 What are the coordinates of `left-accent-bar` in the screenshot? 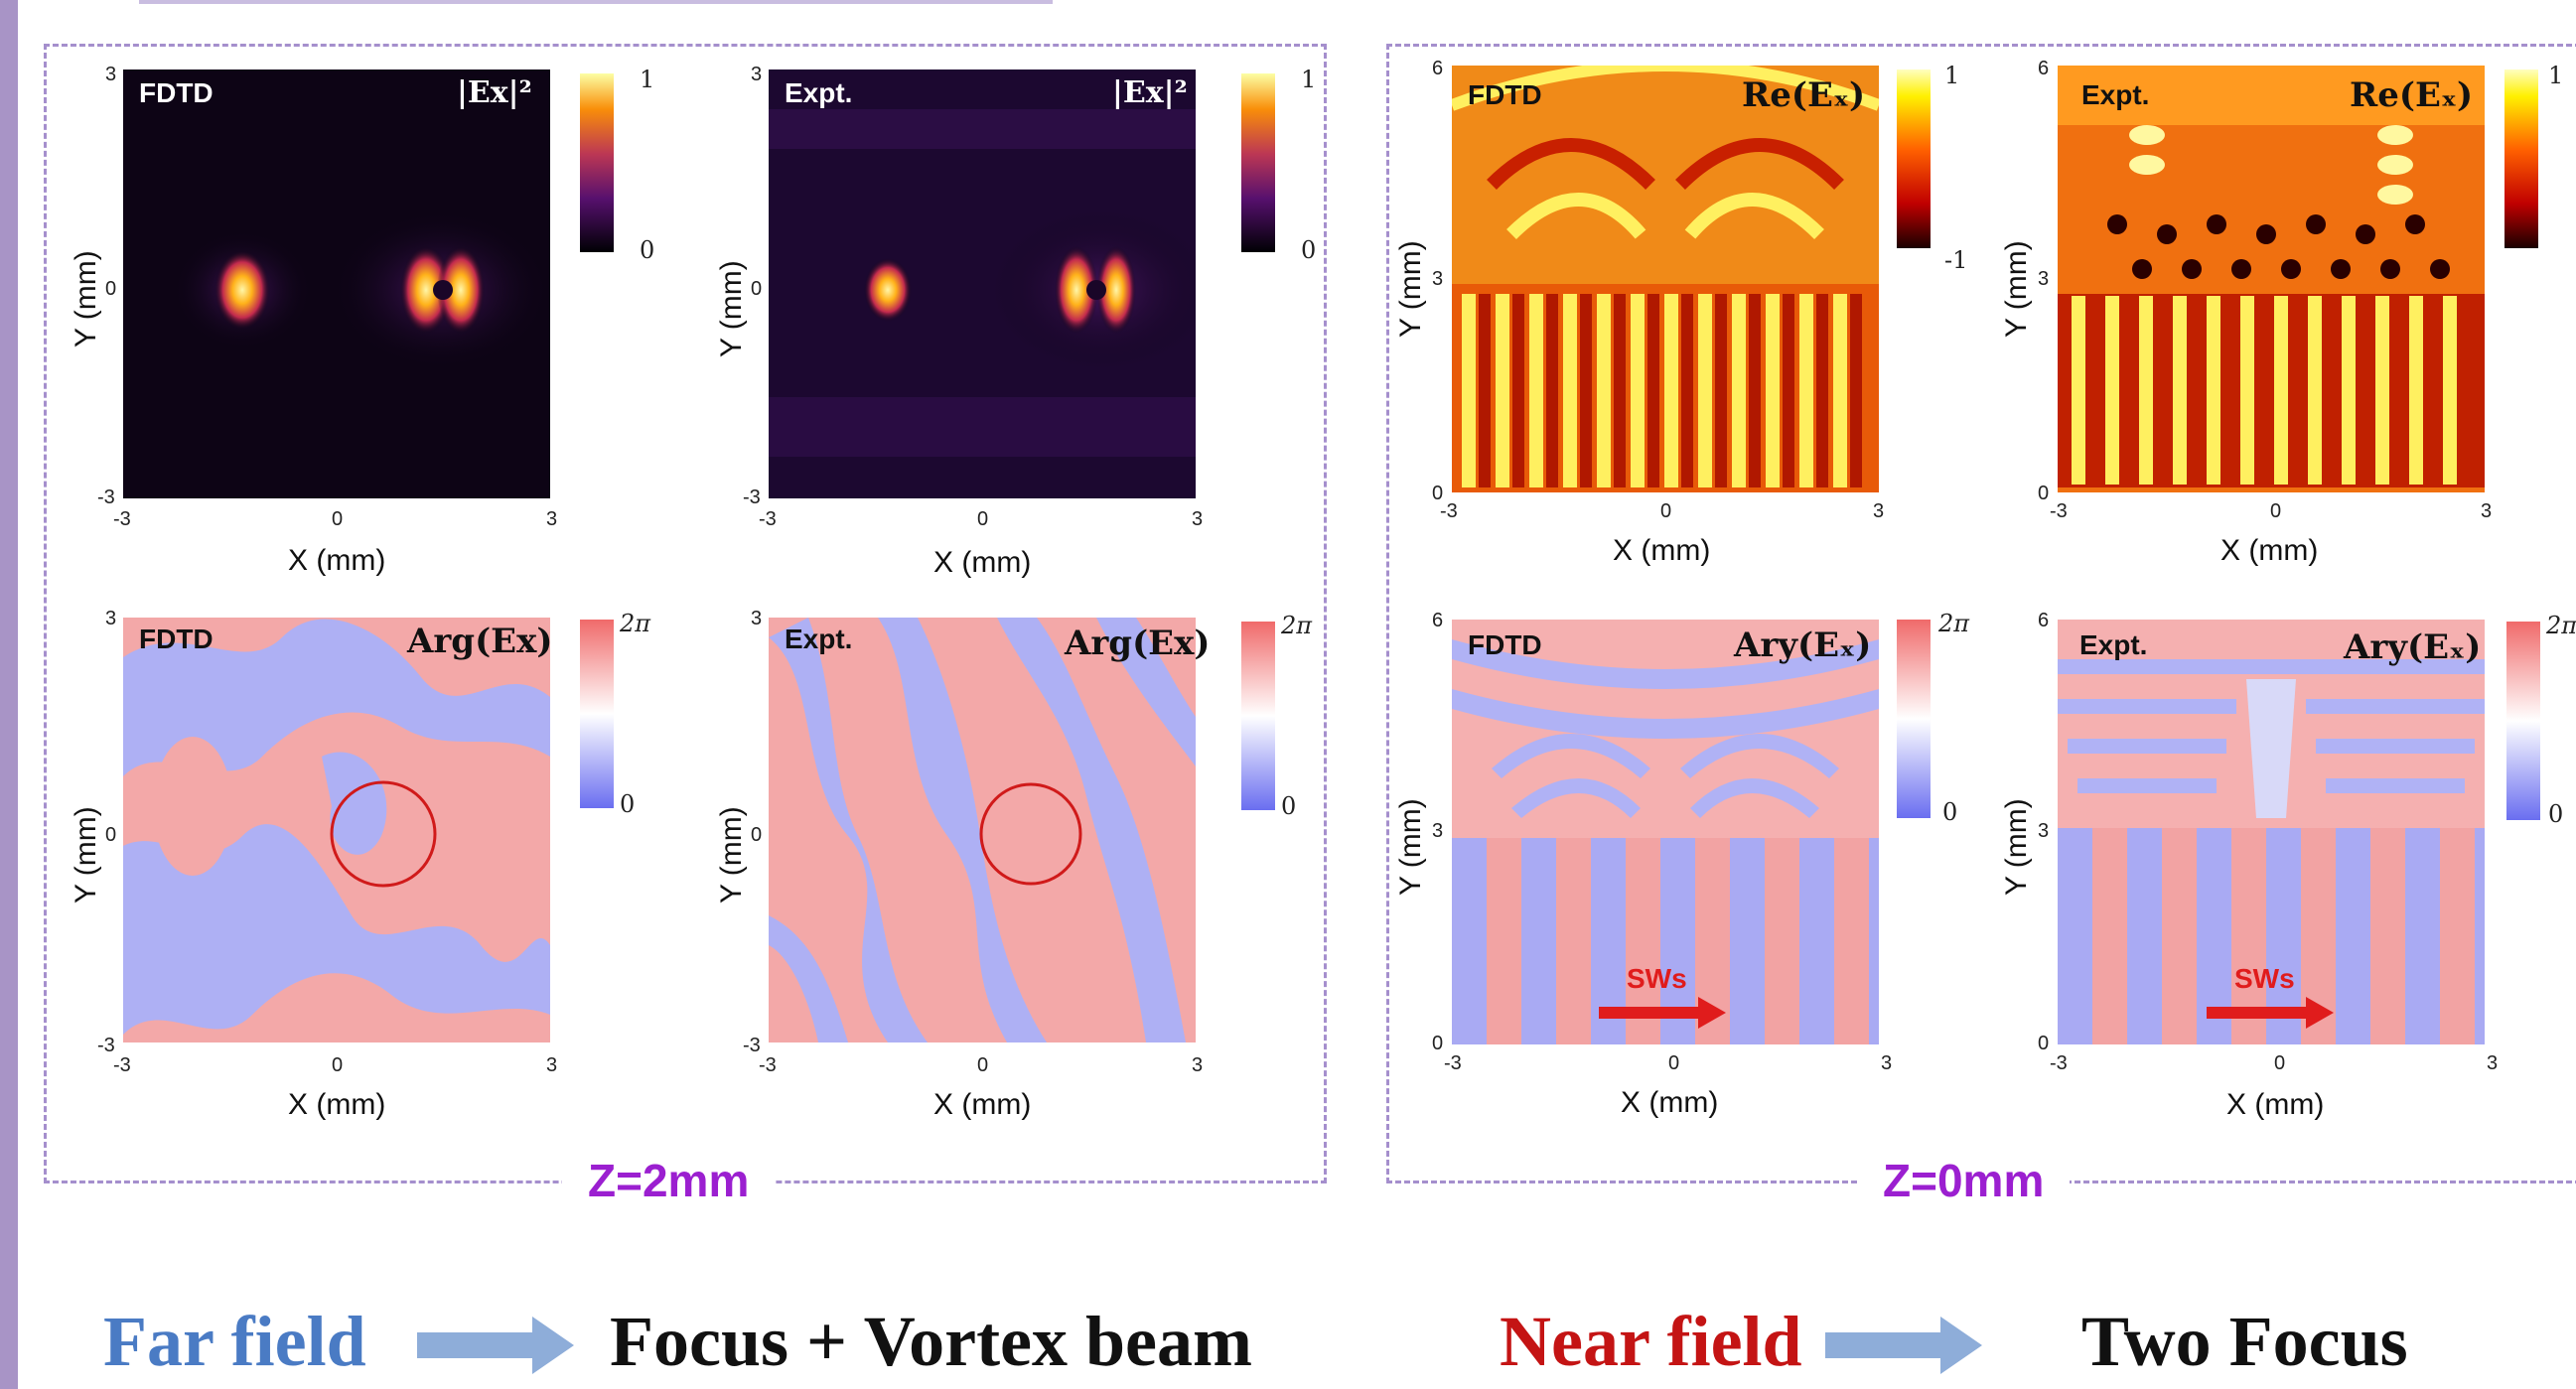 It's located at (9, 694).